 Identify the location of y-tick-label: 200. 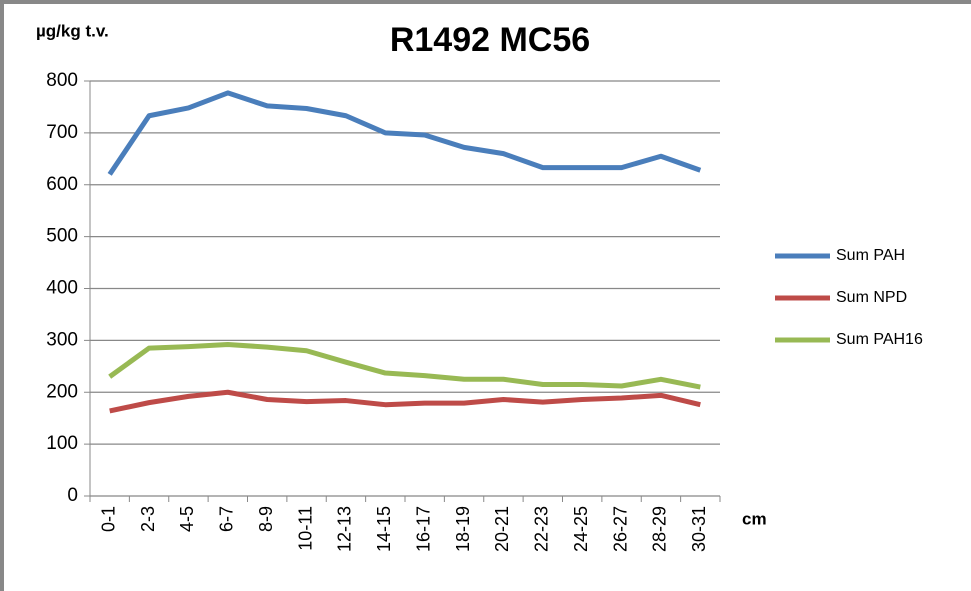
(62, 391).